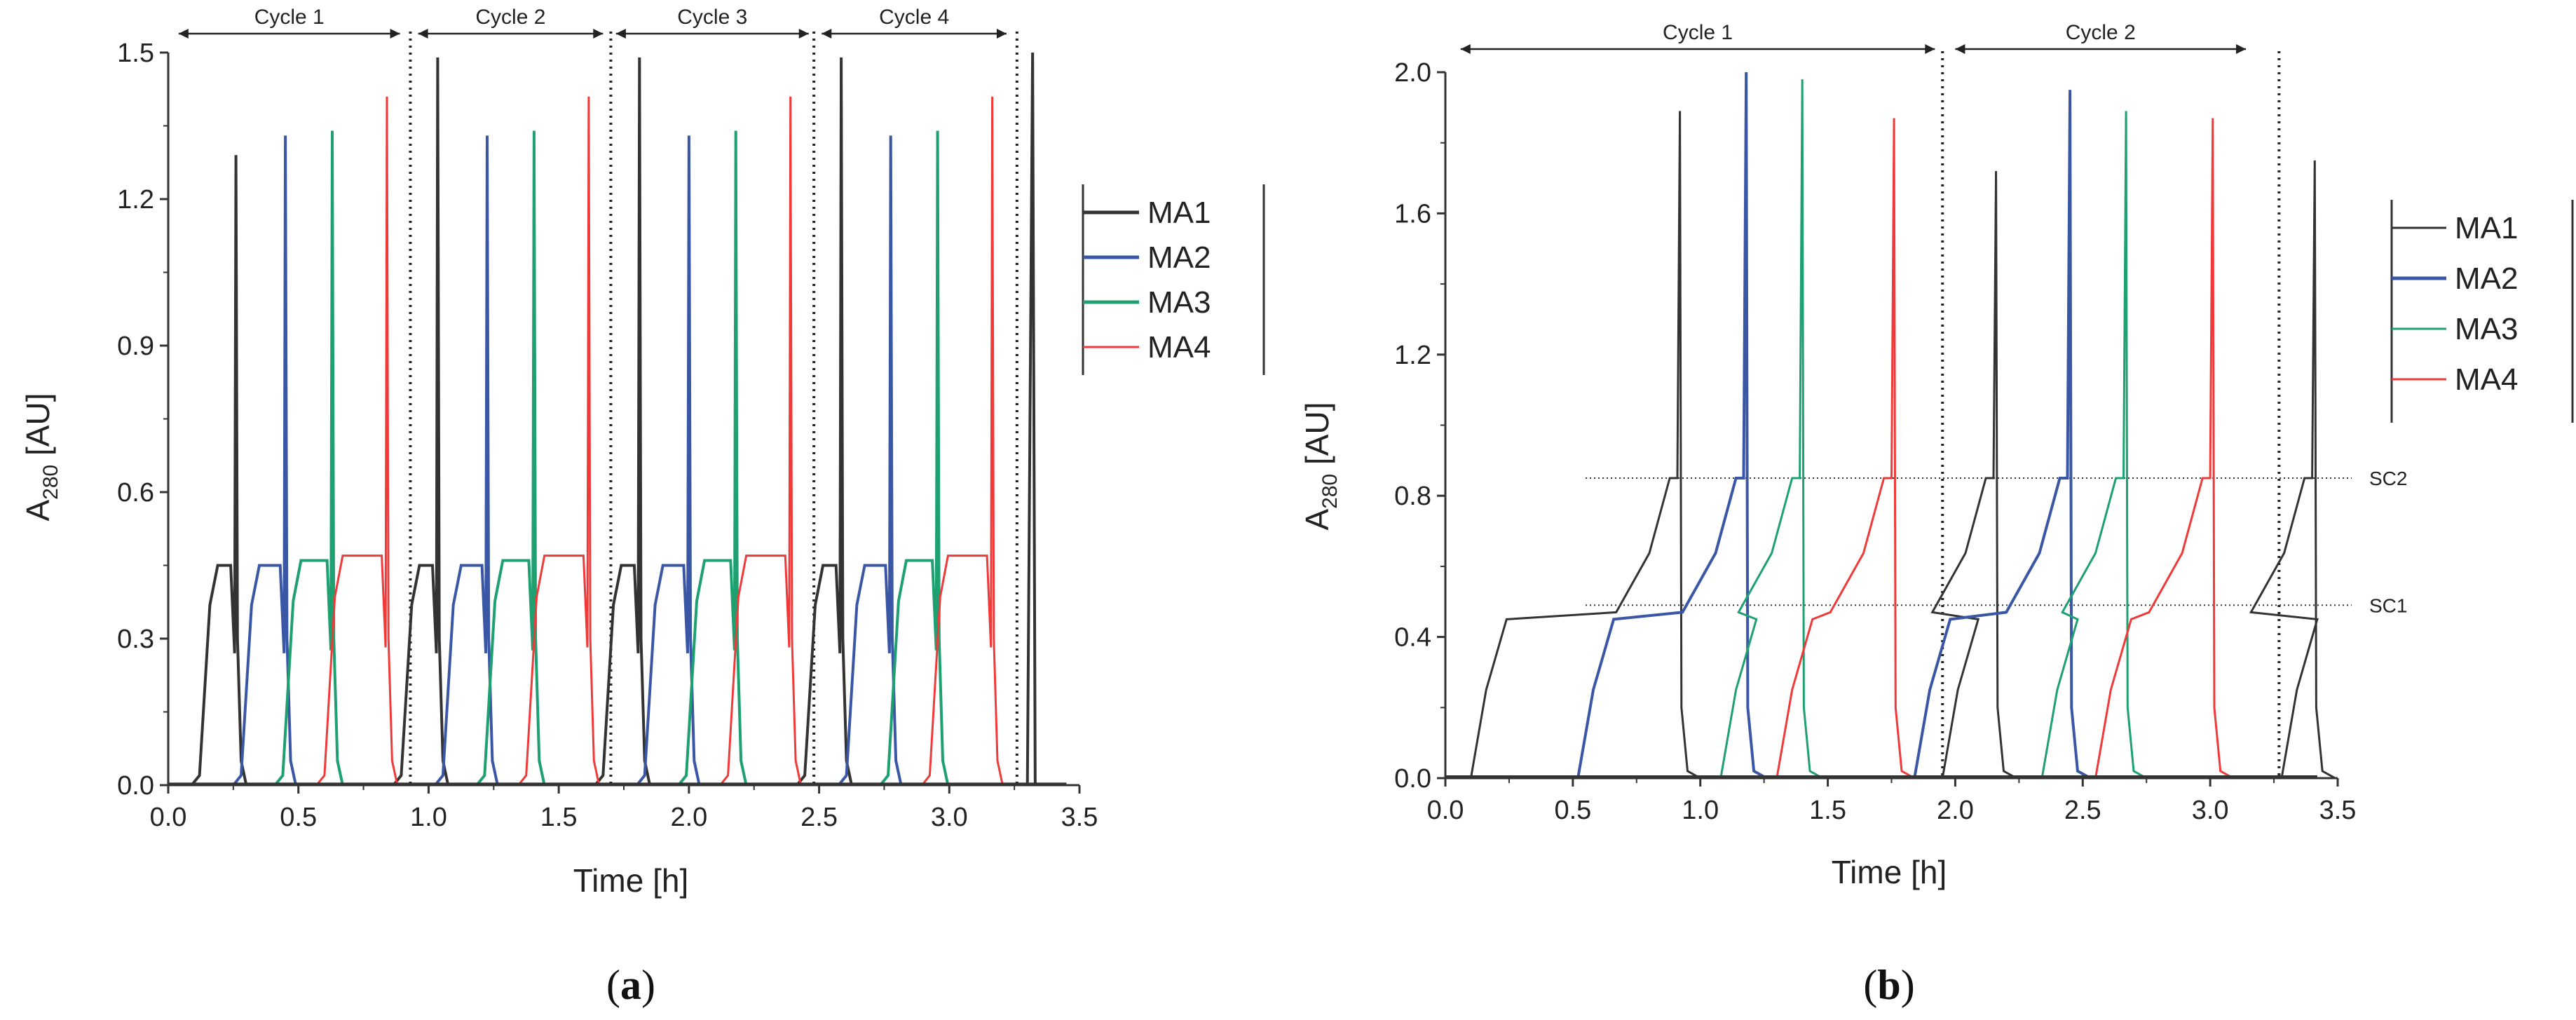  I want to click on panel-a-caption-letter: a, so click(630, 985).